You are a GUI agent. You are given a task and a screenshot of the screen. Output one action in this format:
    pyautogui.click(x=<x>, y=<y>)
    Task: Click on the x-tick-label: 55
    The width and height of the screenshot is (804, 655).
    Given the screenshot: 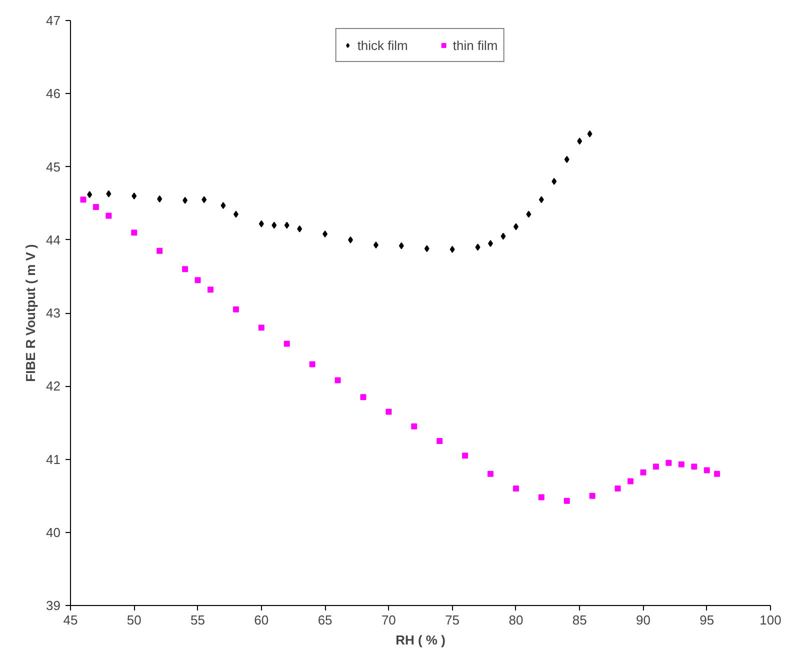 What is the action you would take?
    pyautogui.click(x=198, y=620)
    